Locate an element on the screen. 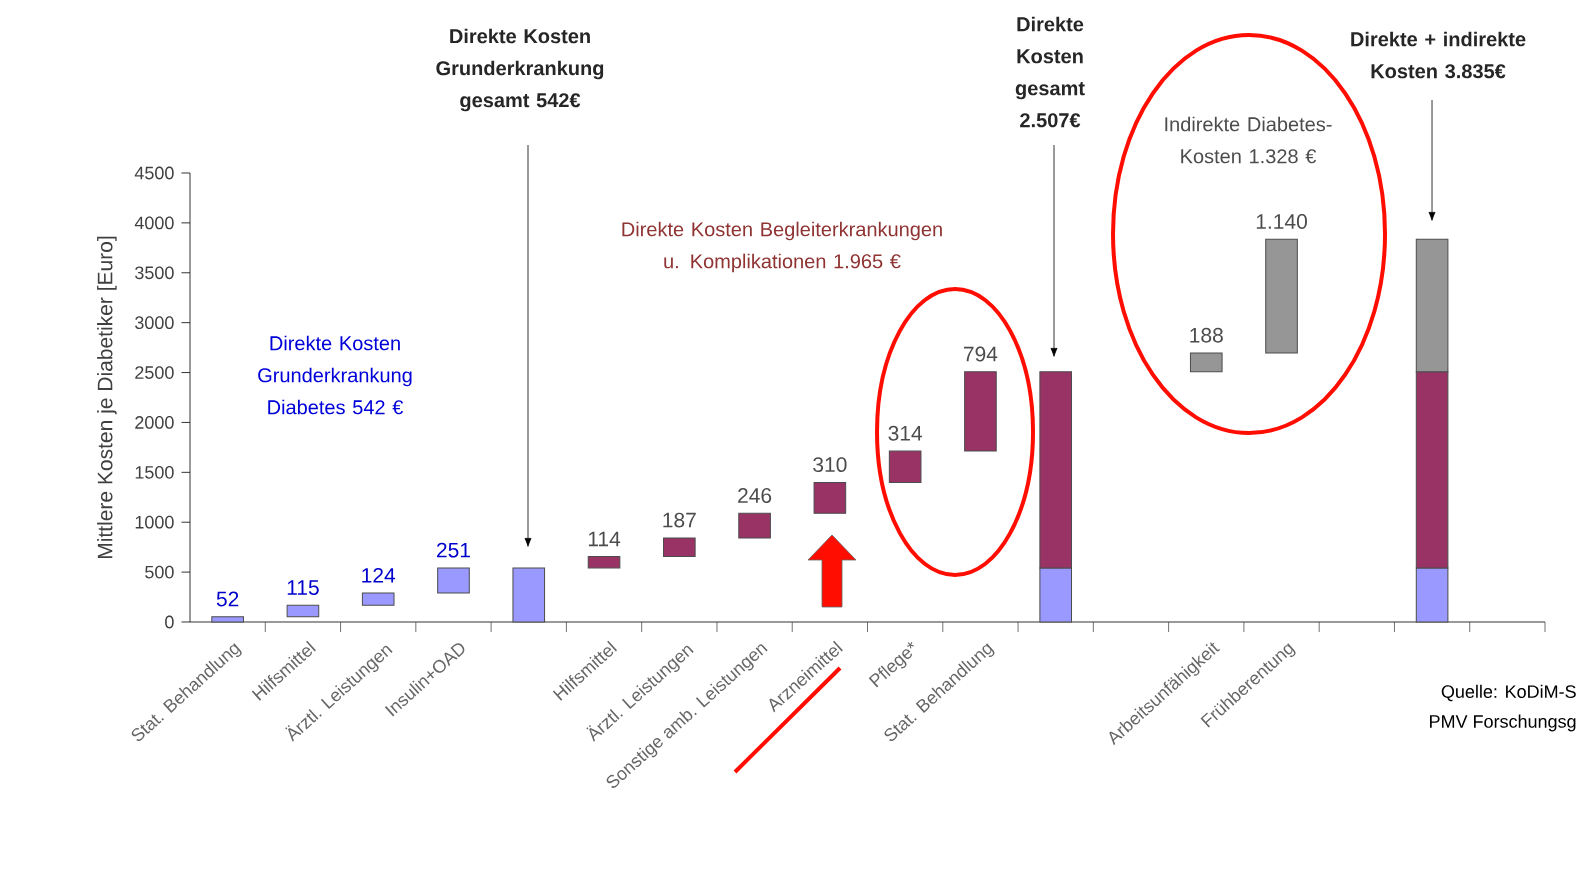 This screenshot has width=1578, height=871. data-label: 52 is located at coordinates (227, 599).